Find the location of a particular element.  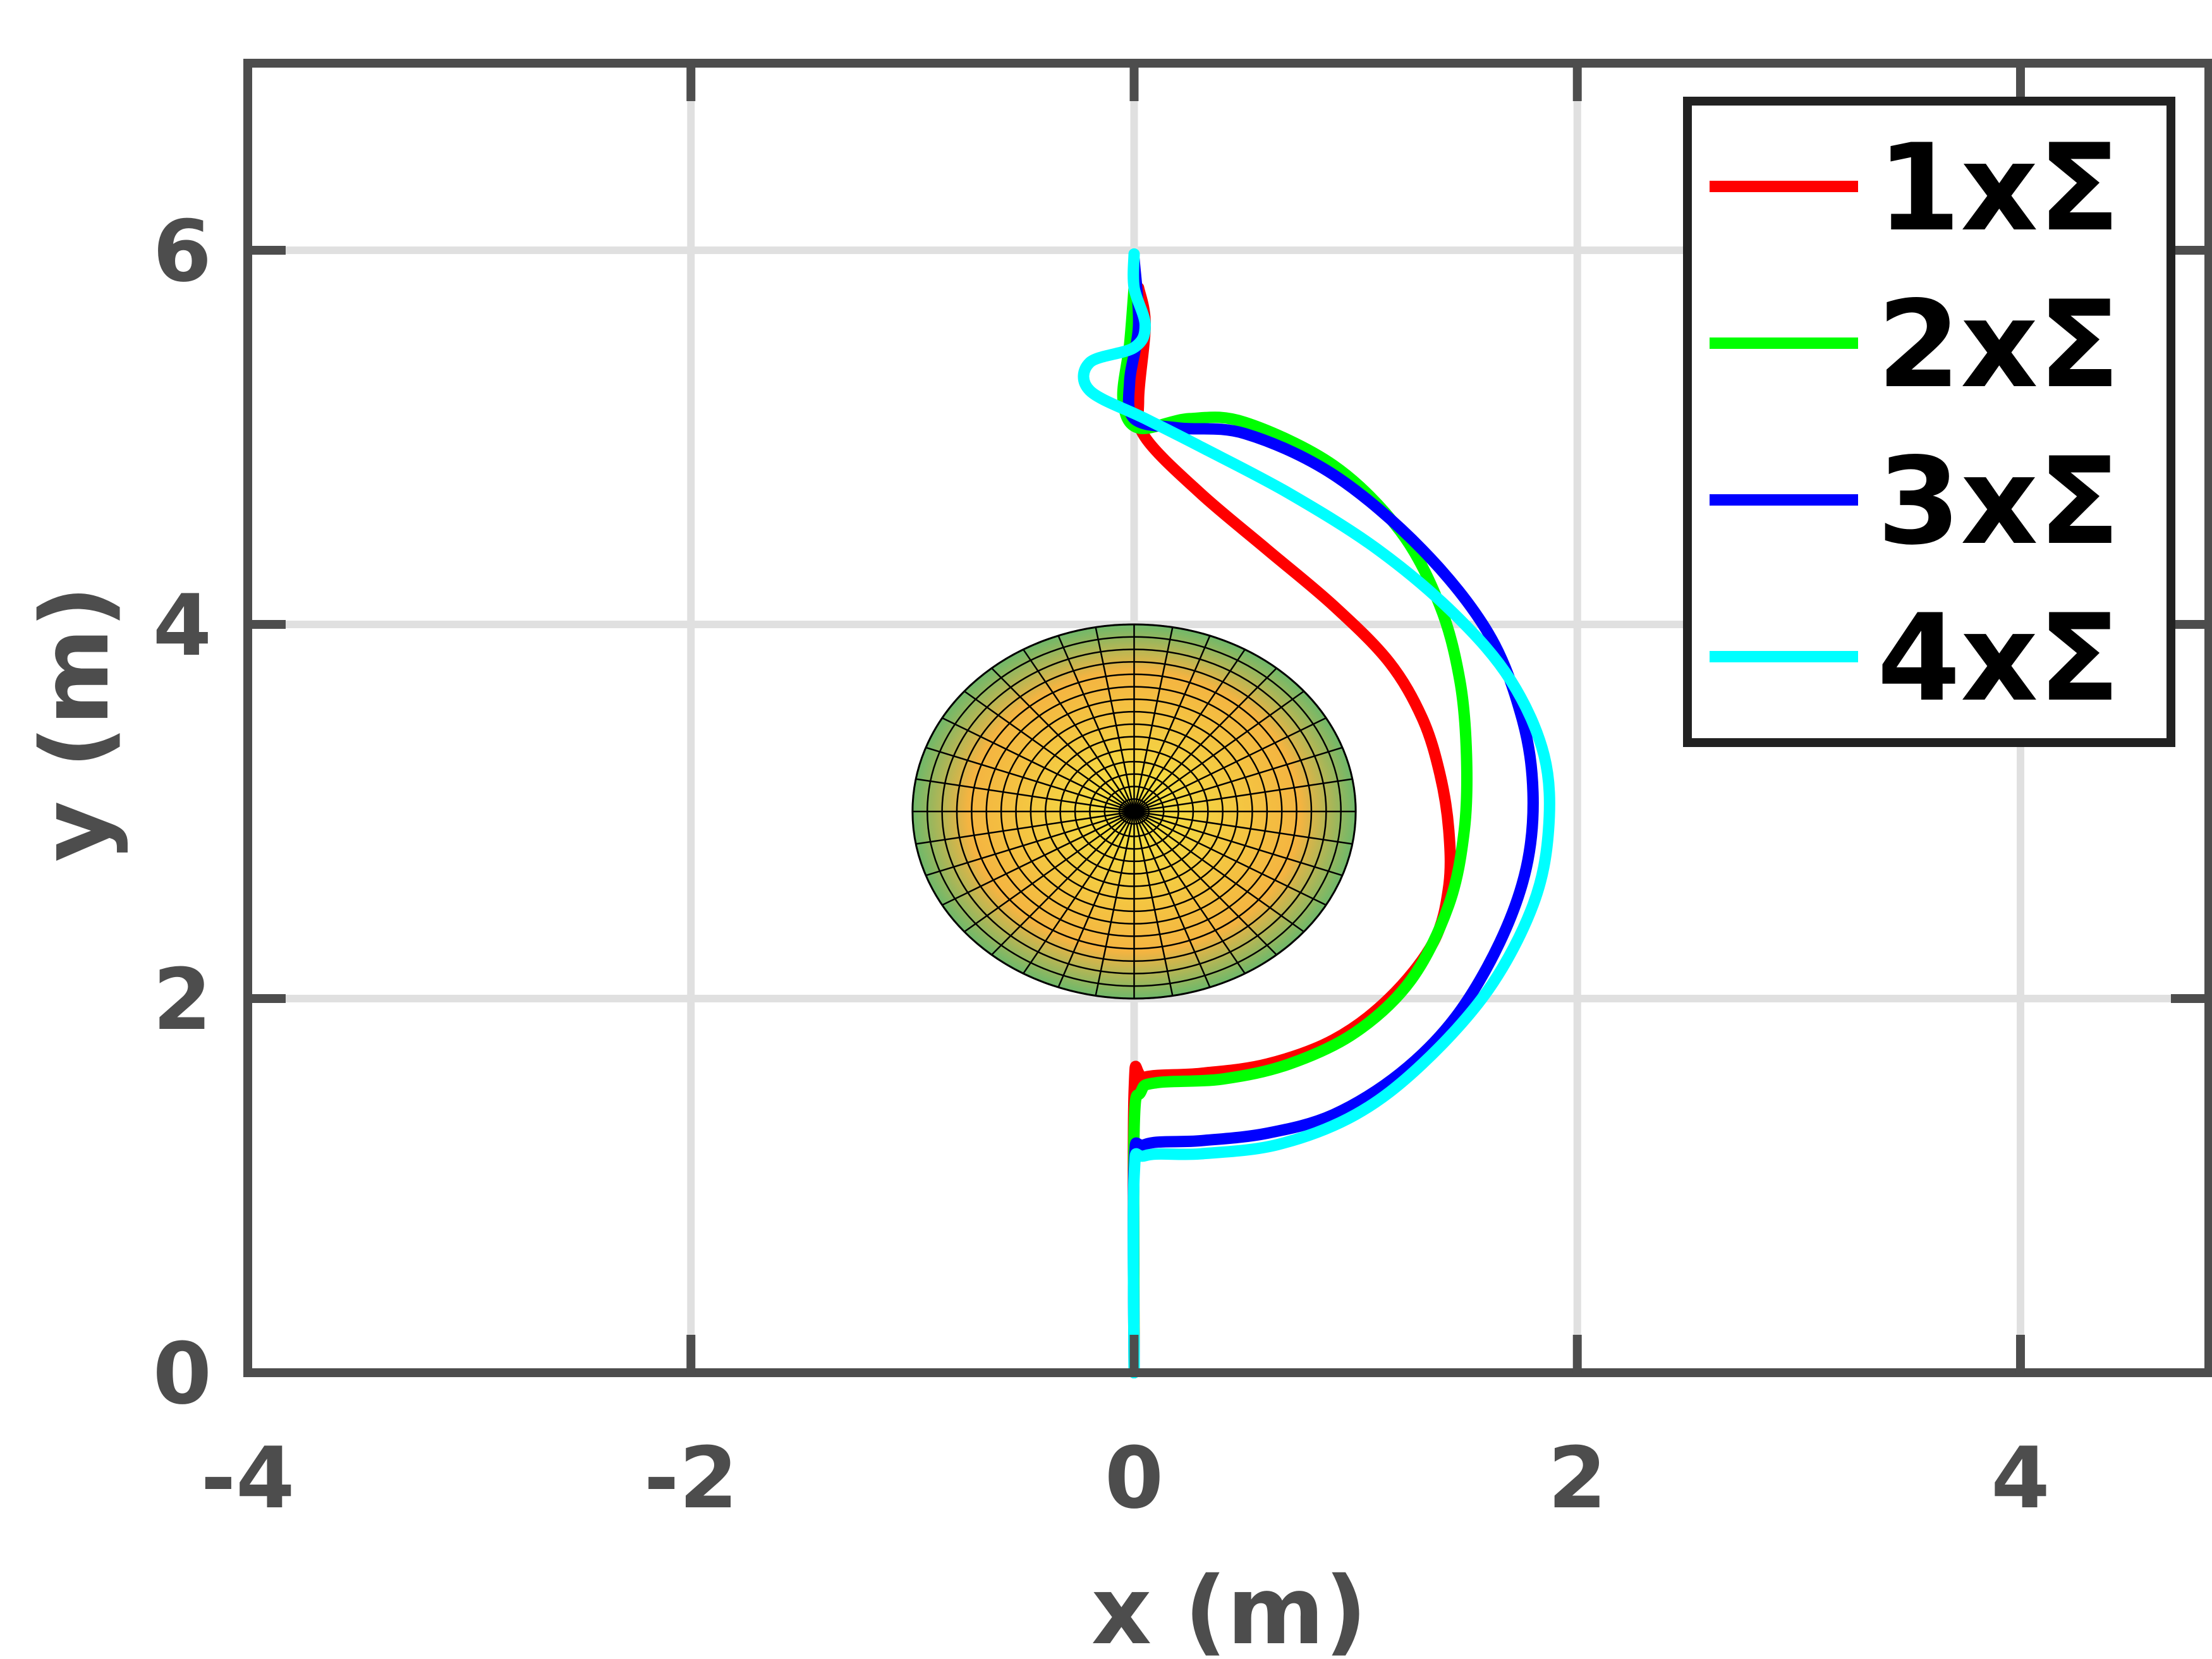

legend-label-4: 4xΣ is located at coordinates (1998, 658).